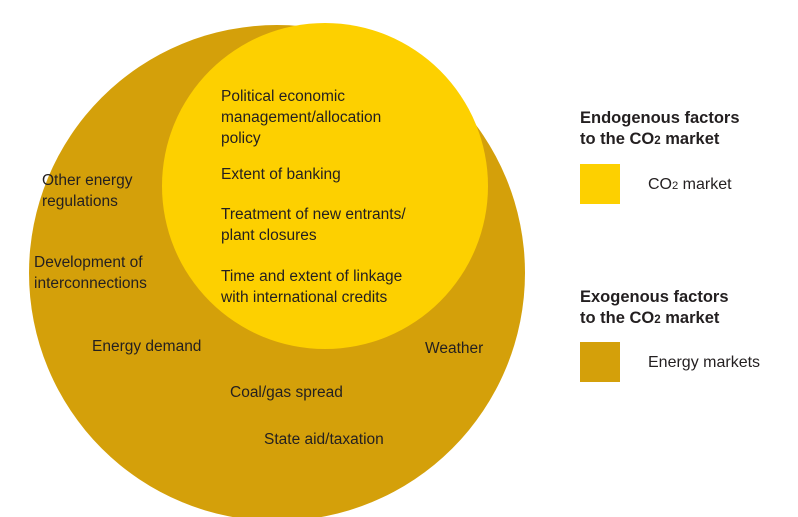 The image size is (798, 517). I want to click on label-coal-gas-spread: Coal/gas spread, so click(286, 392).